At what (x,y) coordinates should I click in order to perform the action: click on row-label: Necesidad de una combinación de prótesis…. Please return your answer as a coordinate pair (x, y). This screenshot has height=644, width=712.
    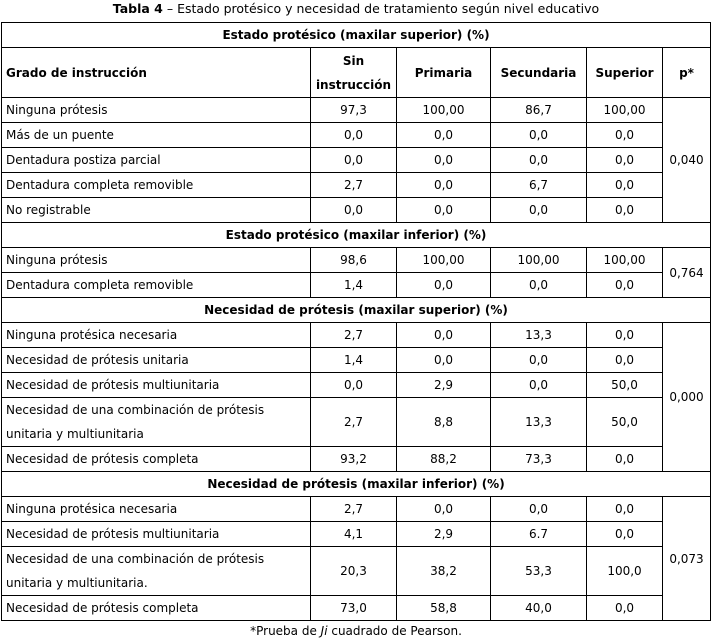
    Looking at the image, I should click on (156, 571).